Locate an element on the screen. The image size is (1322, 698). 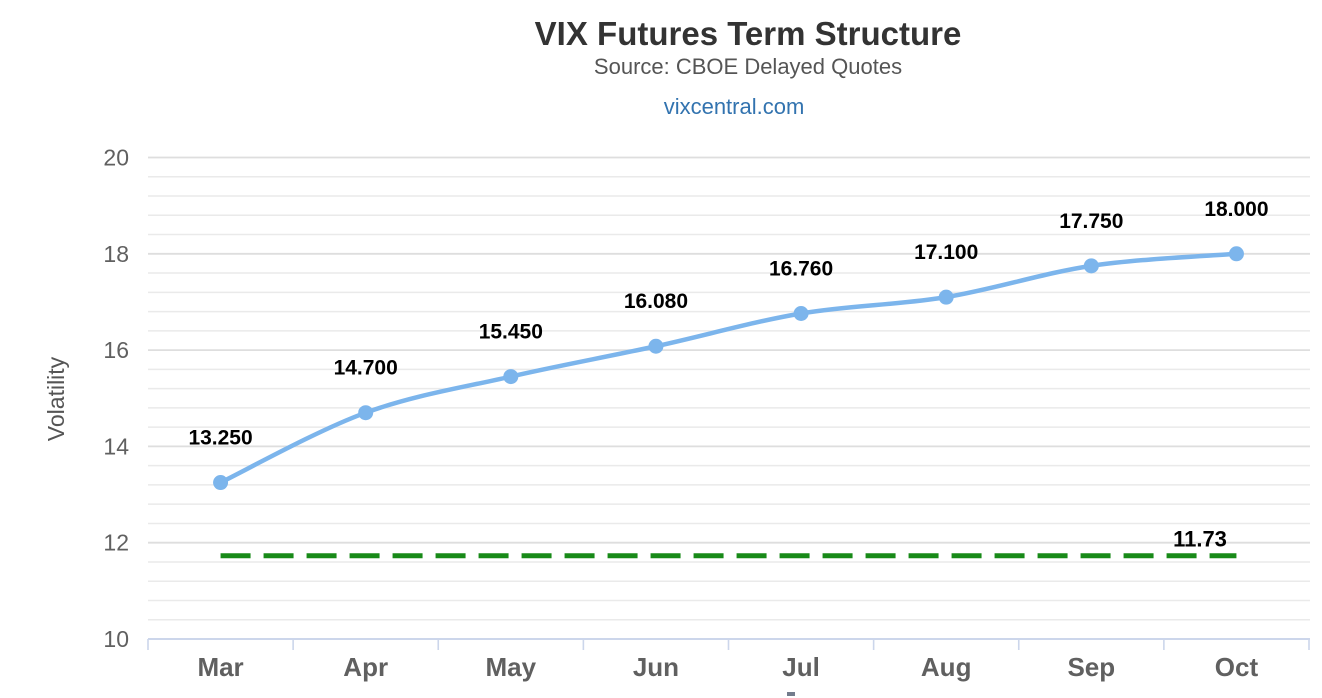
x-axis-label-apr: Apr is located at coordinates (365, 667).